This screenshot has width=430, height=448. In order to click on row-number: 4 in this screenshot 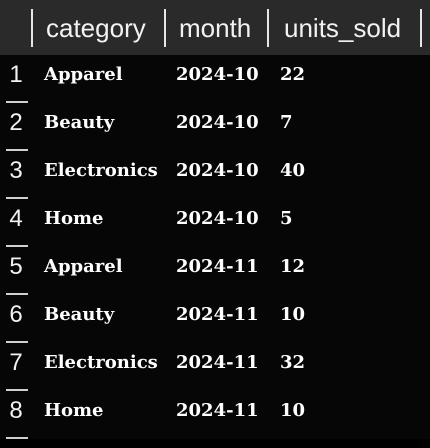, I will do `click(16, 218)`.